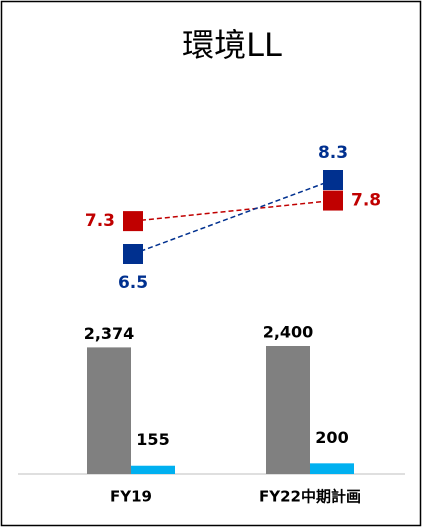 Image resolution: width=423 pixels, height=528 pixels. Describe the element at coordinates (333, 153) in the screenshot. I see `data-label: 8.3` at that location.